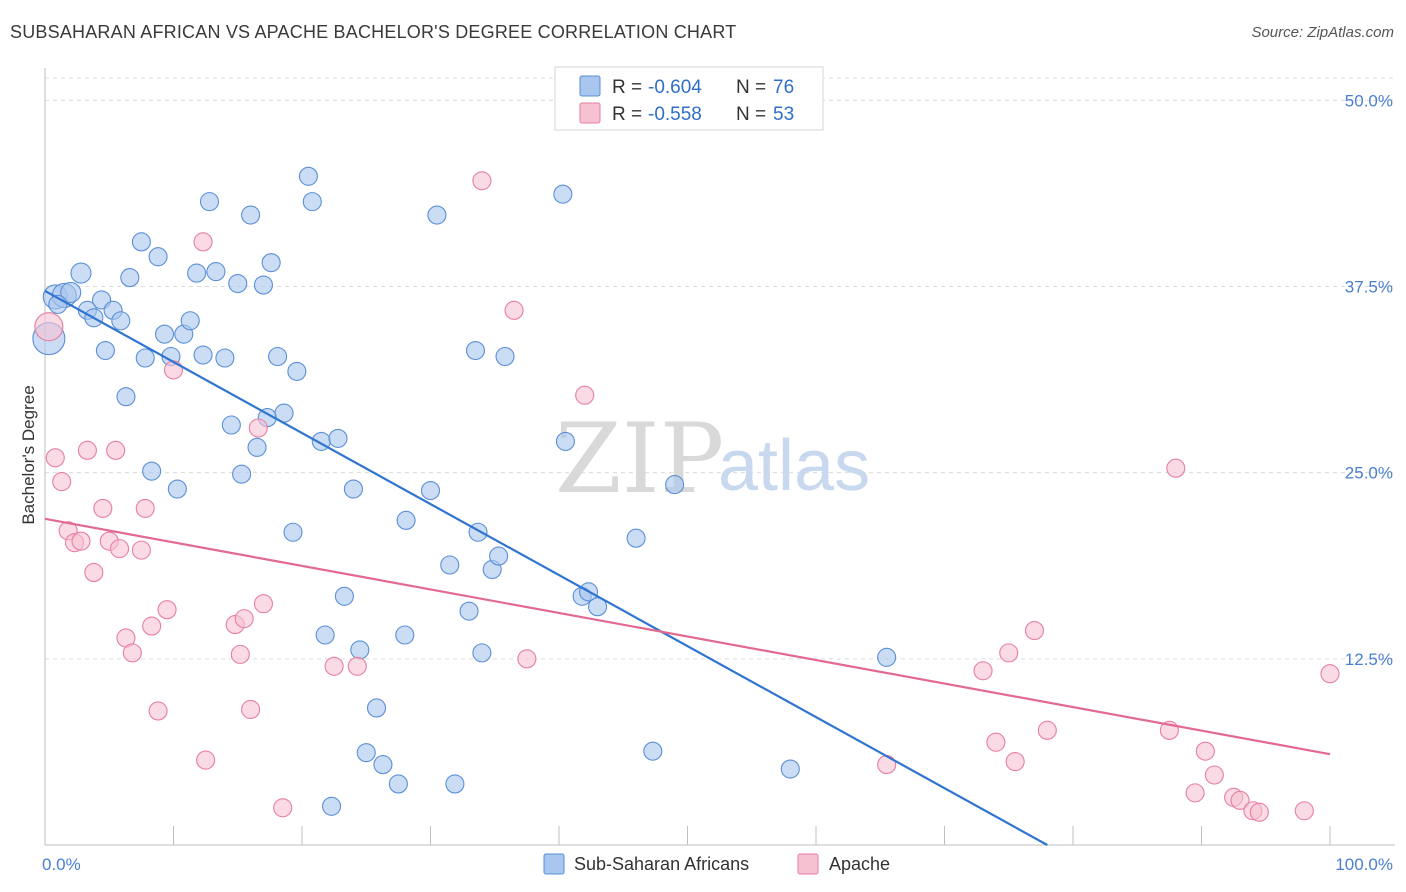  I want to click on watermark-zip: ZIP, so click(639, 459).